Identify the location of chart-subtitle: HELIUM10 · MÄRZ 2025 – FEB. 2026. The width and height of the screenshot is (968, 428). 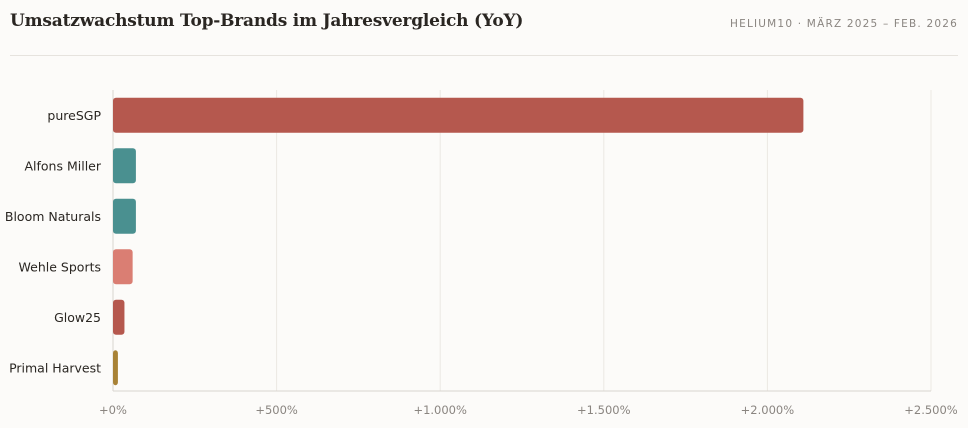
(844, 24).